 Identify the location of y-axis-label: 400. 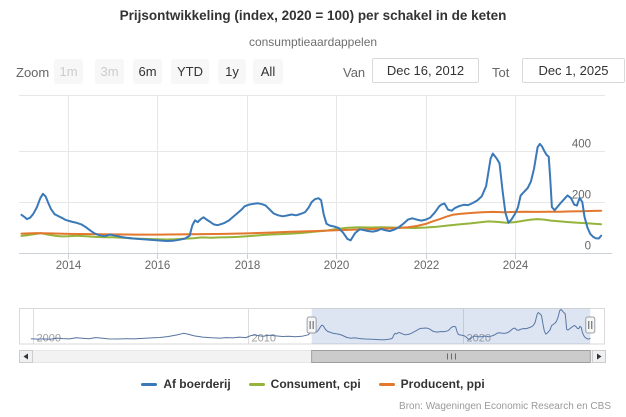
(581, 145).